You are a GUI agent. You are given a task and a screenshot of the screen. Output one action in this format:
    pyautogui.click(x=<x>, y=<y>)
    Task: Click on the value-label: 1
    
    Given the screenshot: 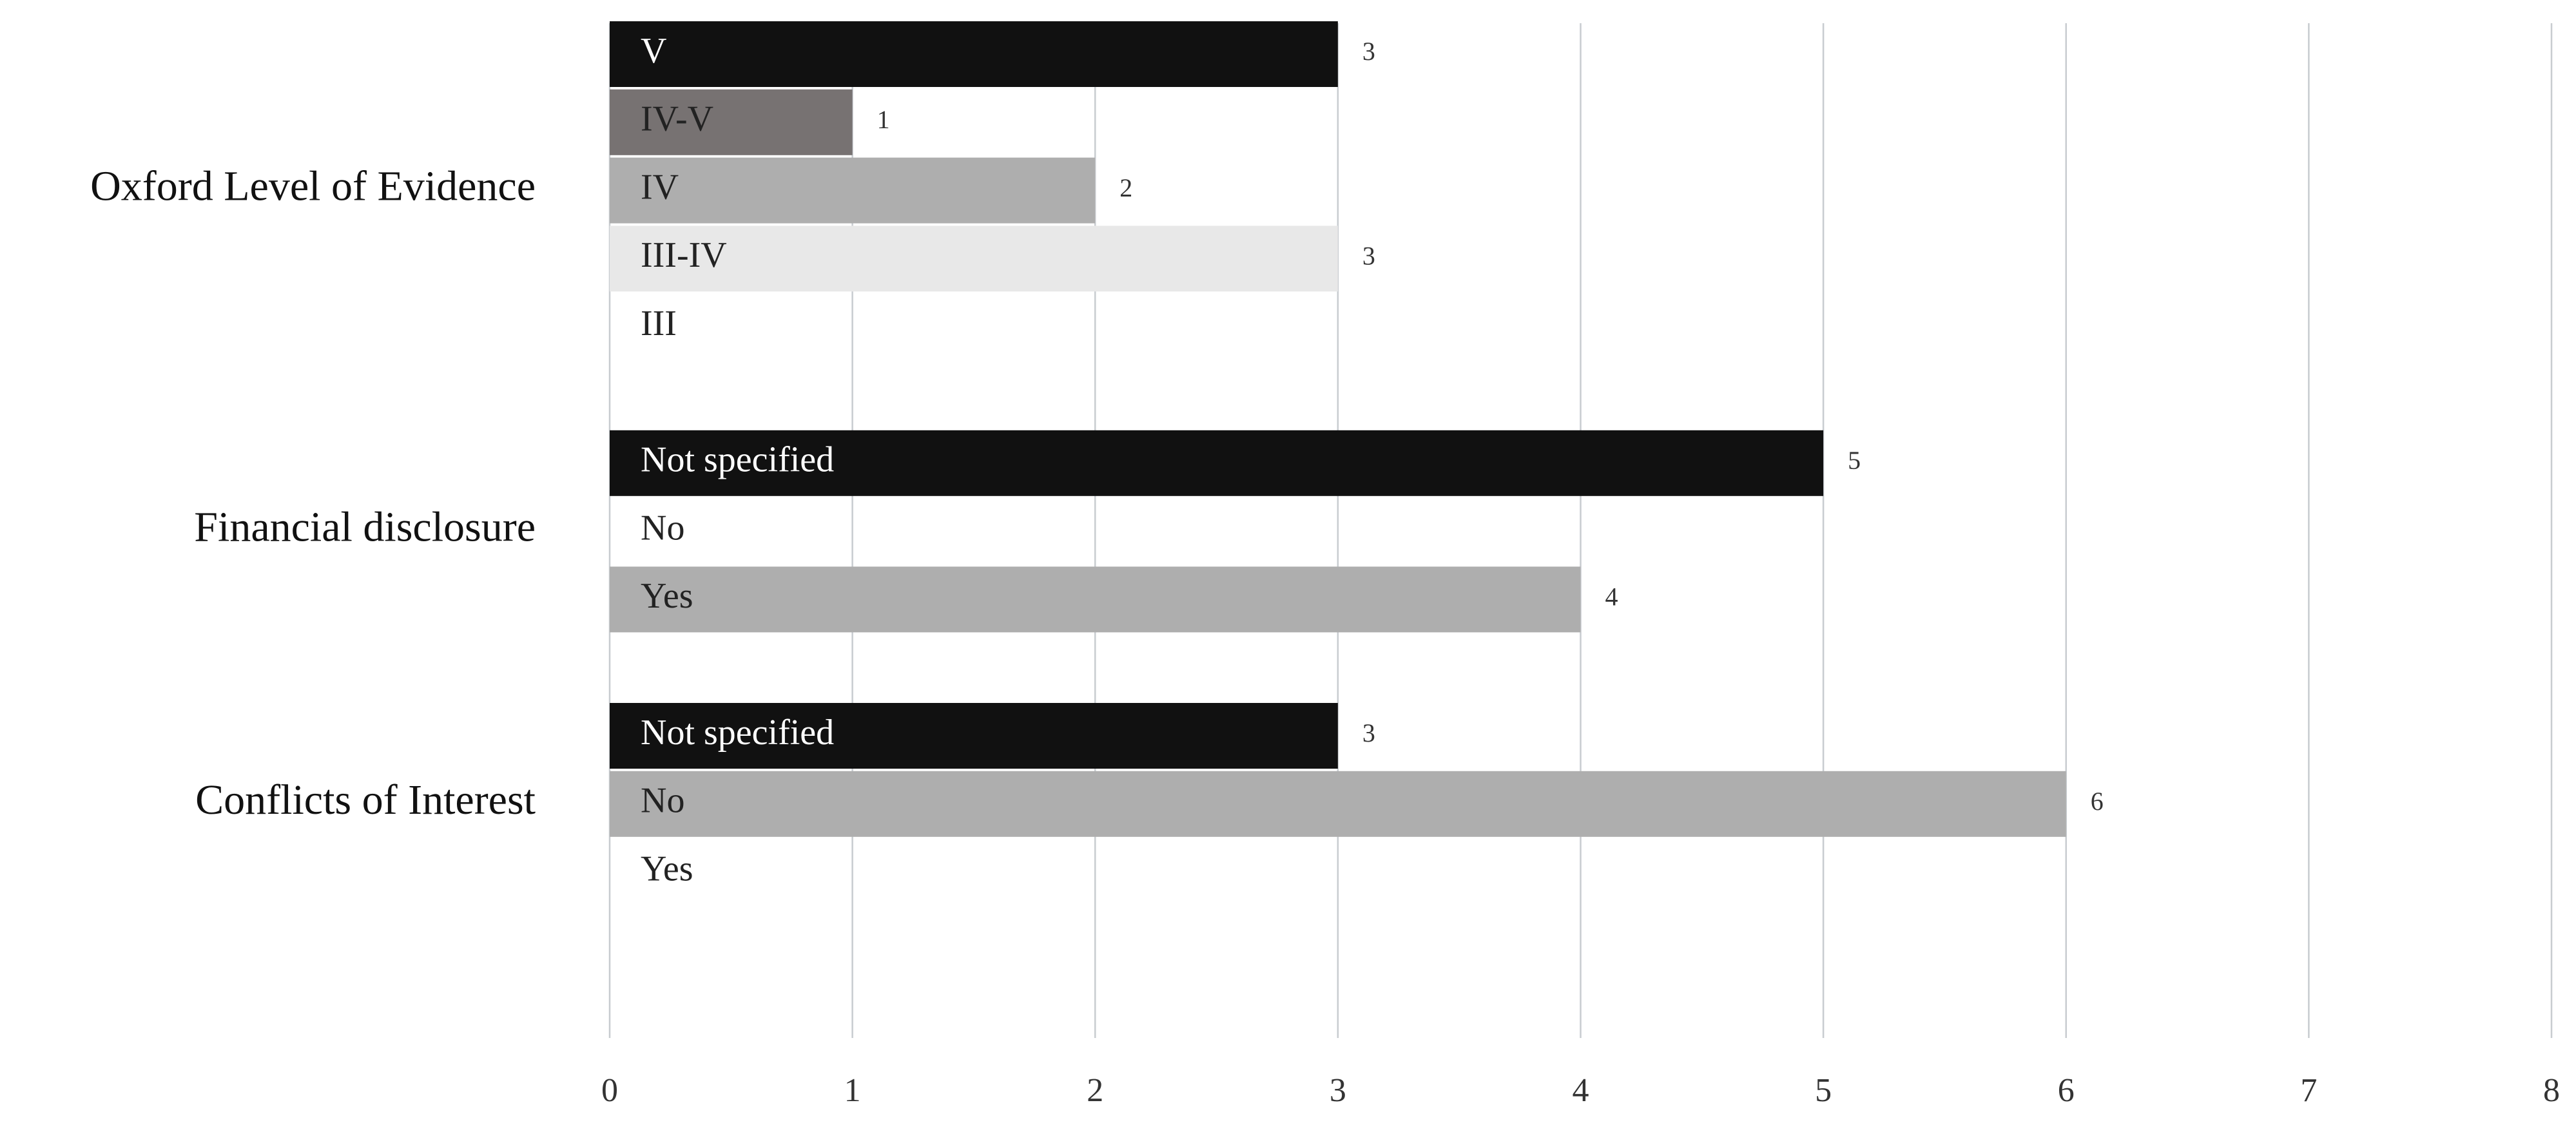 What is the action you would take?
    pyautogui.click(x=883, y=119)
    